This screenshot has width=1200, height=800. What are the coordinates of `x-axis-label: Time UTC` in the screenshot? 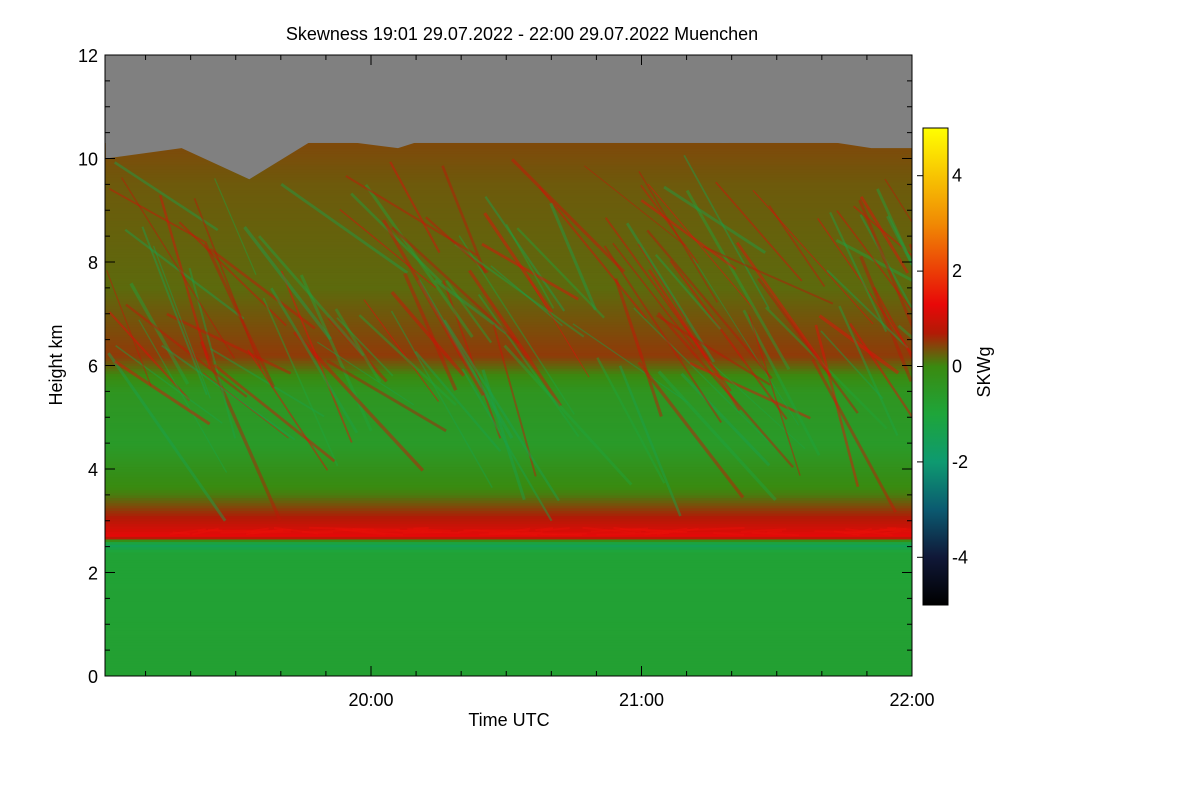 It's located at (508, 720).